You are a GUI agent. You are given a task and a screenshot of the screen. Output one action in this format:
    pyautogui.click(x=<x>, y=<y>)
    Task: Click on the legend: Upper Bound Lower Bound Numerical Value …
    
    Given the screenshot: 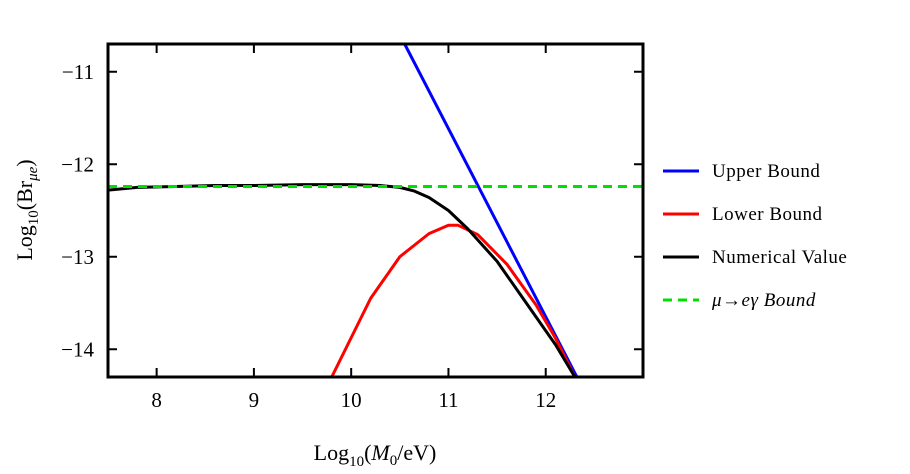 What is the action you would take?
    pyautogui.click(x=755, y=236)
    